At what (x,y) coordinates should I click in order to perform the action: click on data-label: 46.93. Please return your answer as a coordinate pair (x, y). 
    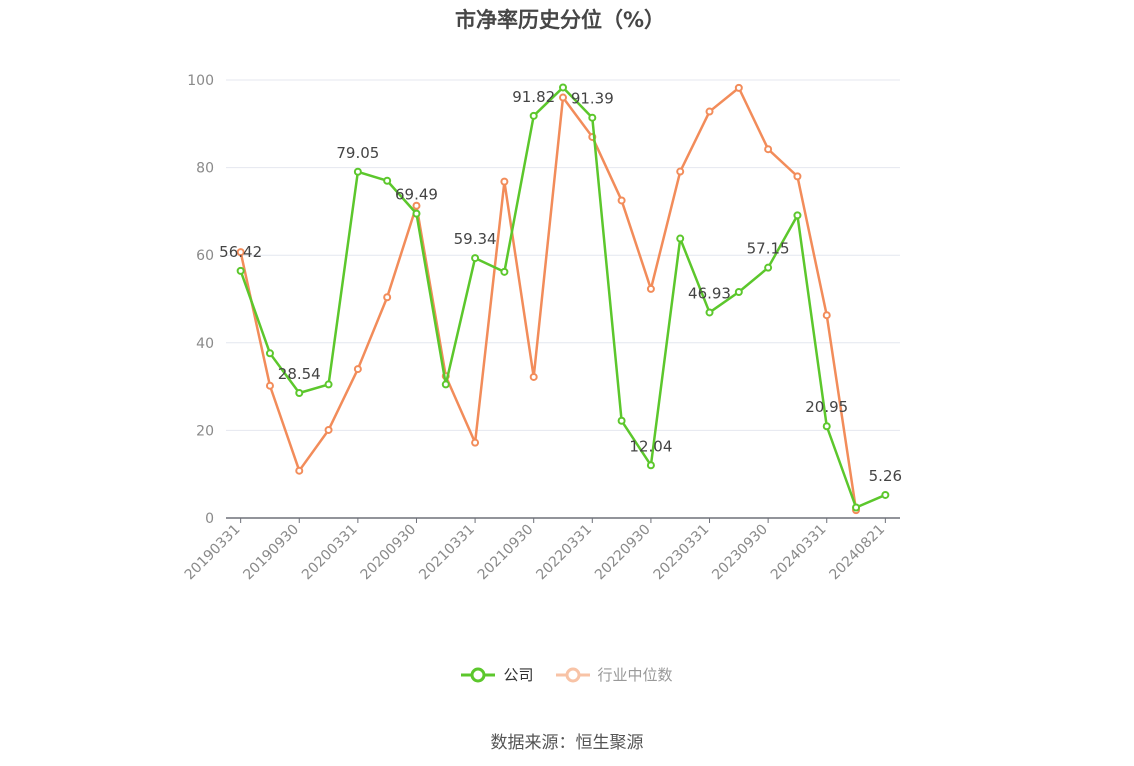
    Looking at the image, I should click on (709, 293).